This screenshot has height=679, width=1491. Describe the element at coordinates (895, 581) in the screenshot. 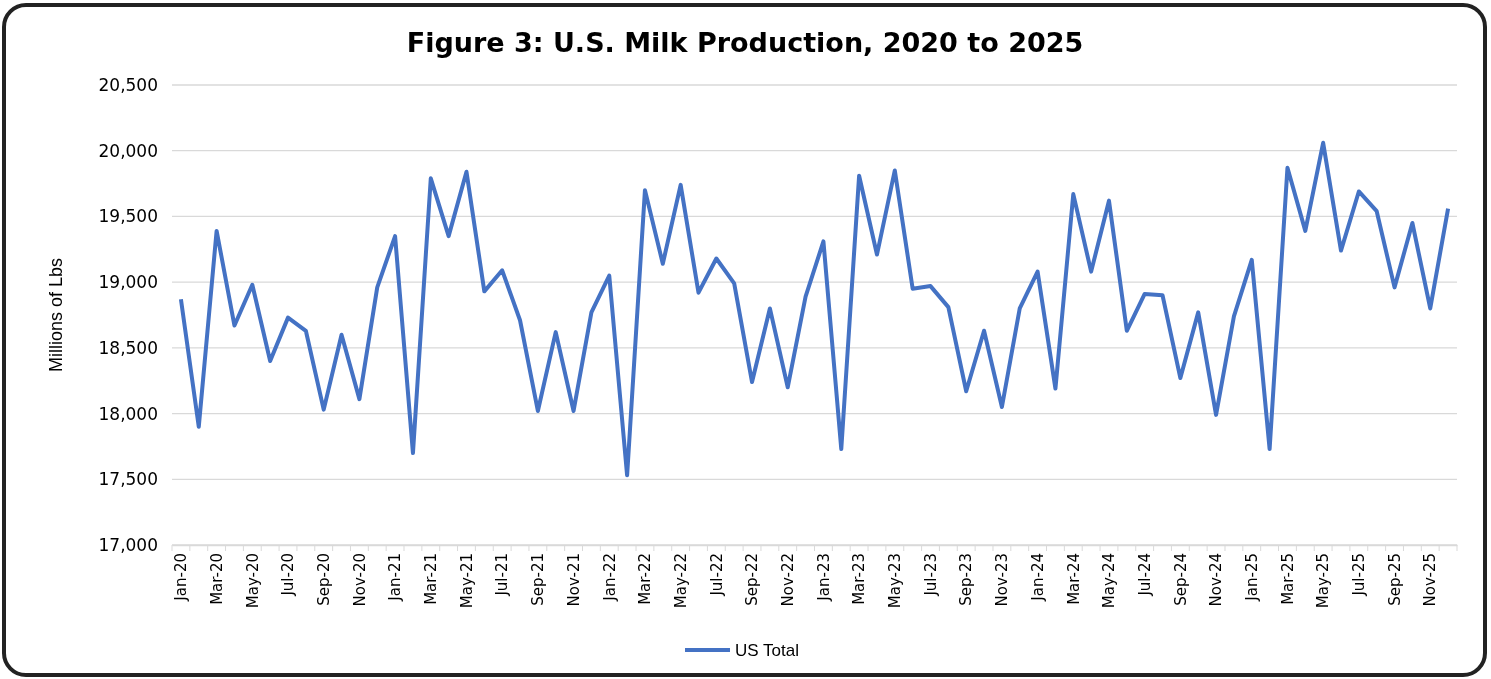

I see `x-tick-label: May-23` at that location.